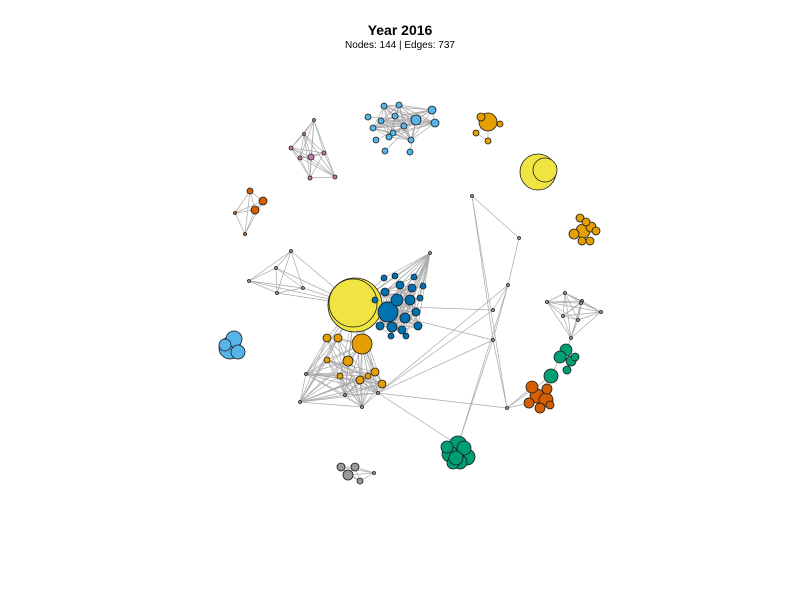  I want to click on figure-subtitle: Nodes: 144 | Edges: 737, so click(400, 45).